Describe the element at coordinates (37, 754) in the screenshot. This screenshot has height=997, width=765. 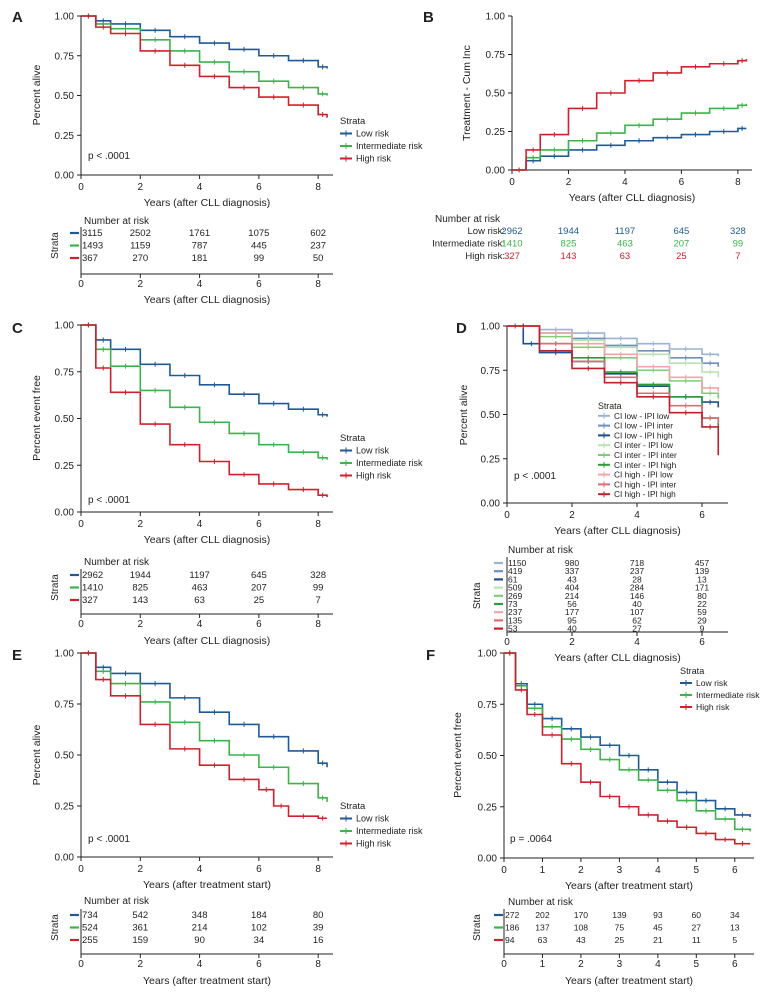
I see `y-axis-label: Percent alive` at that location.